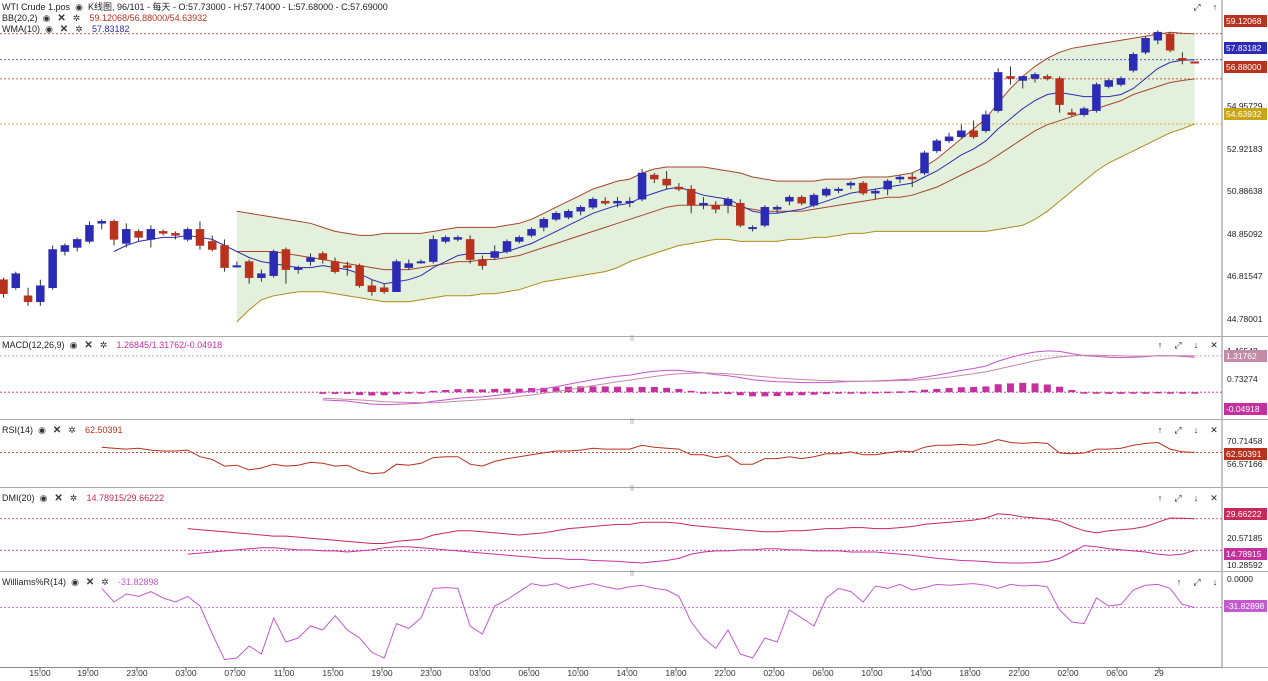 Image resolution: width=1268 pixels, height=681 pixels. Describe the element at coordinates (1245, 356) in the screenshot. I see `macd-dif-tag: 1.31762` at that location.